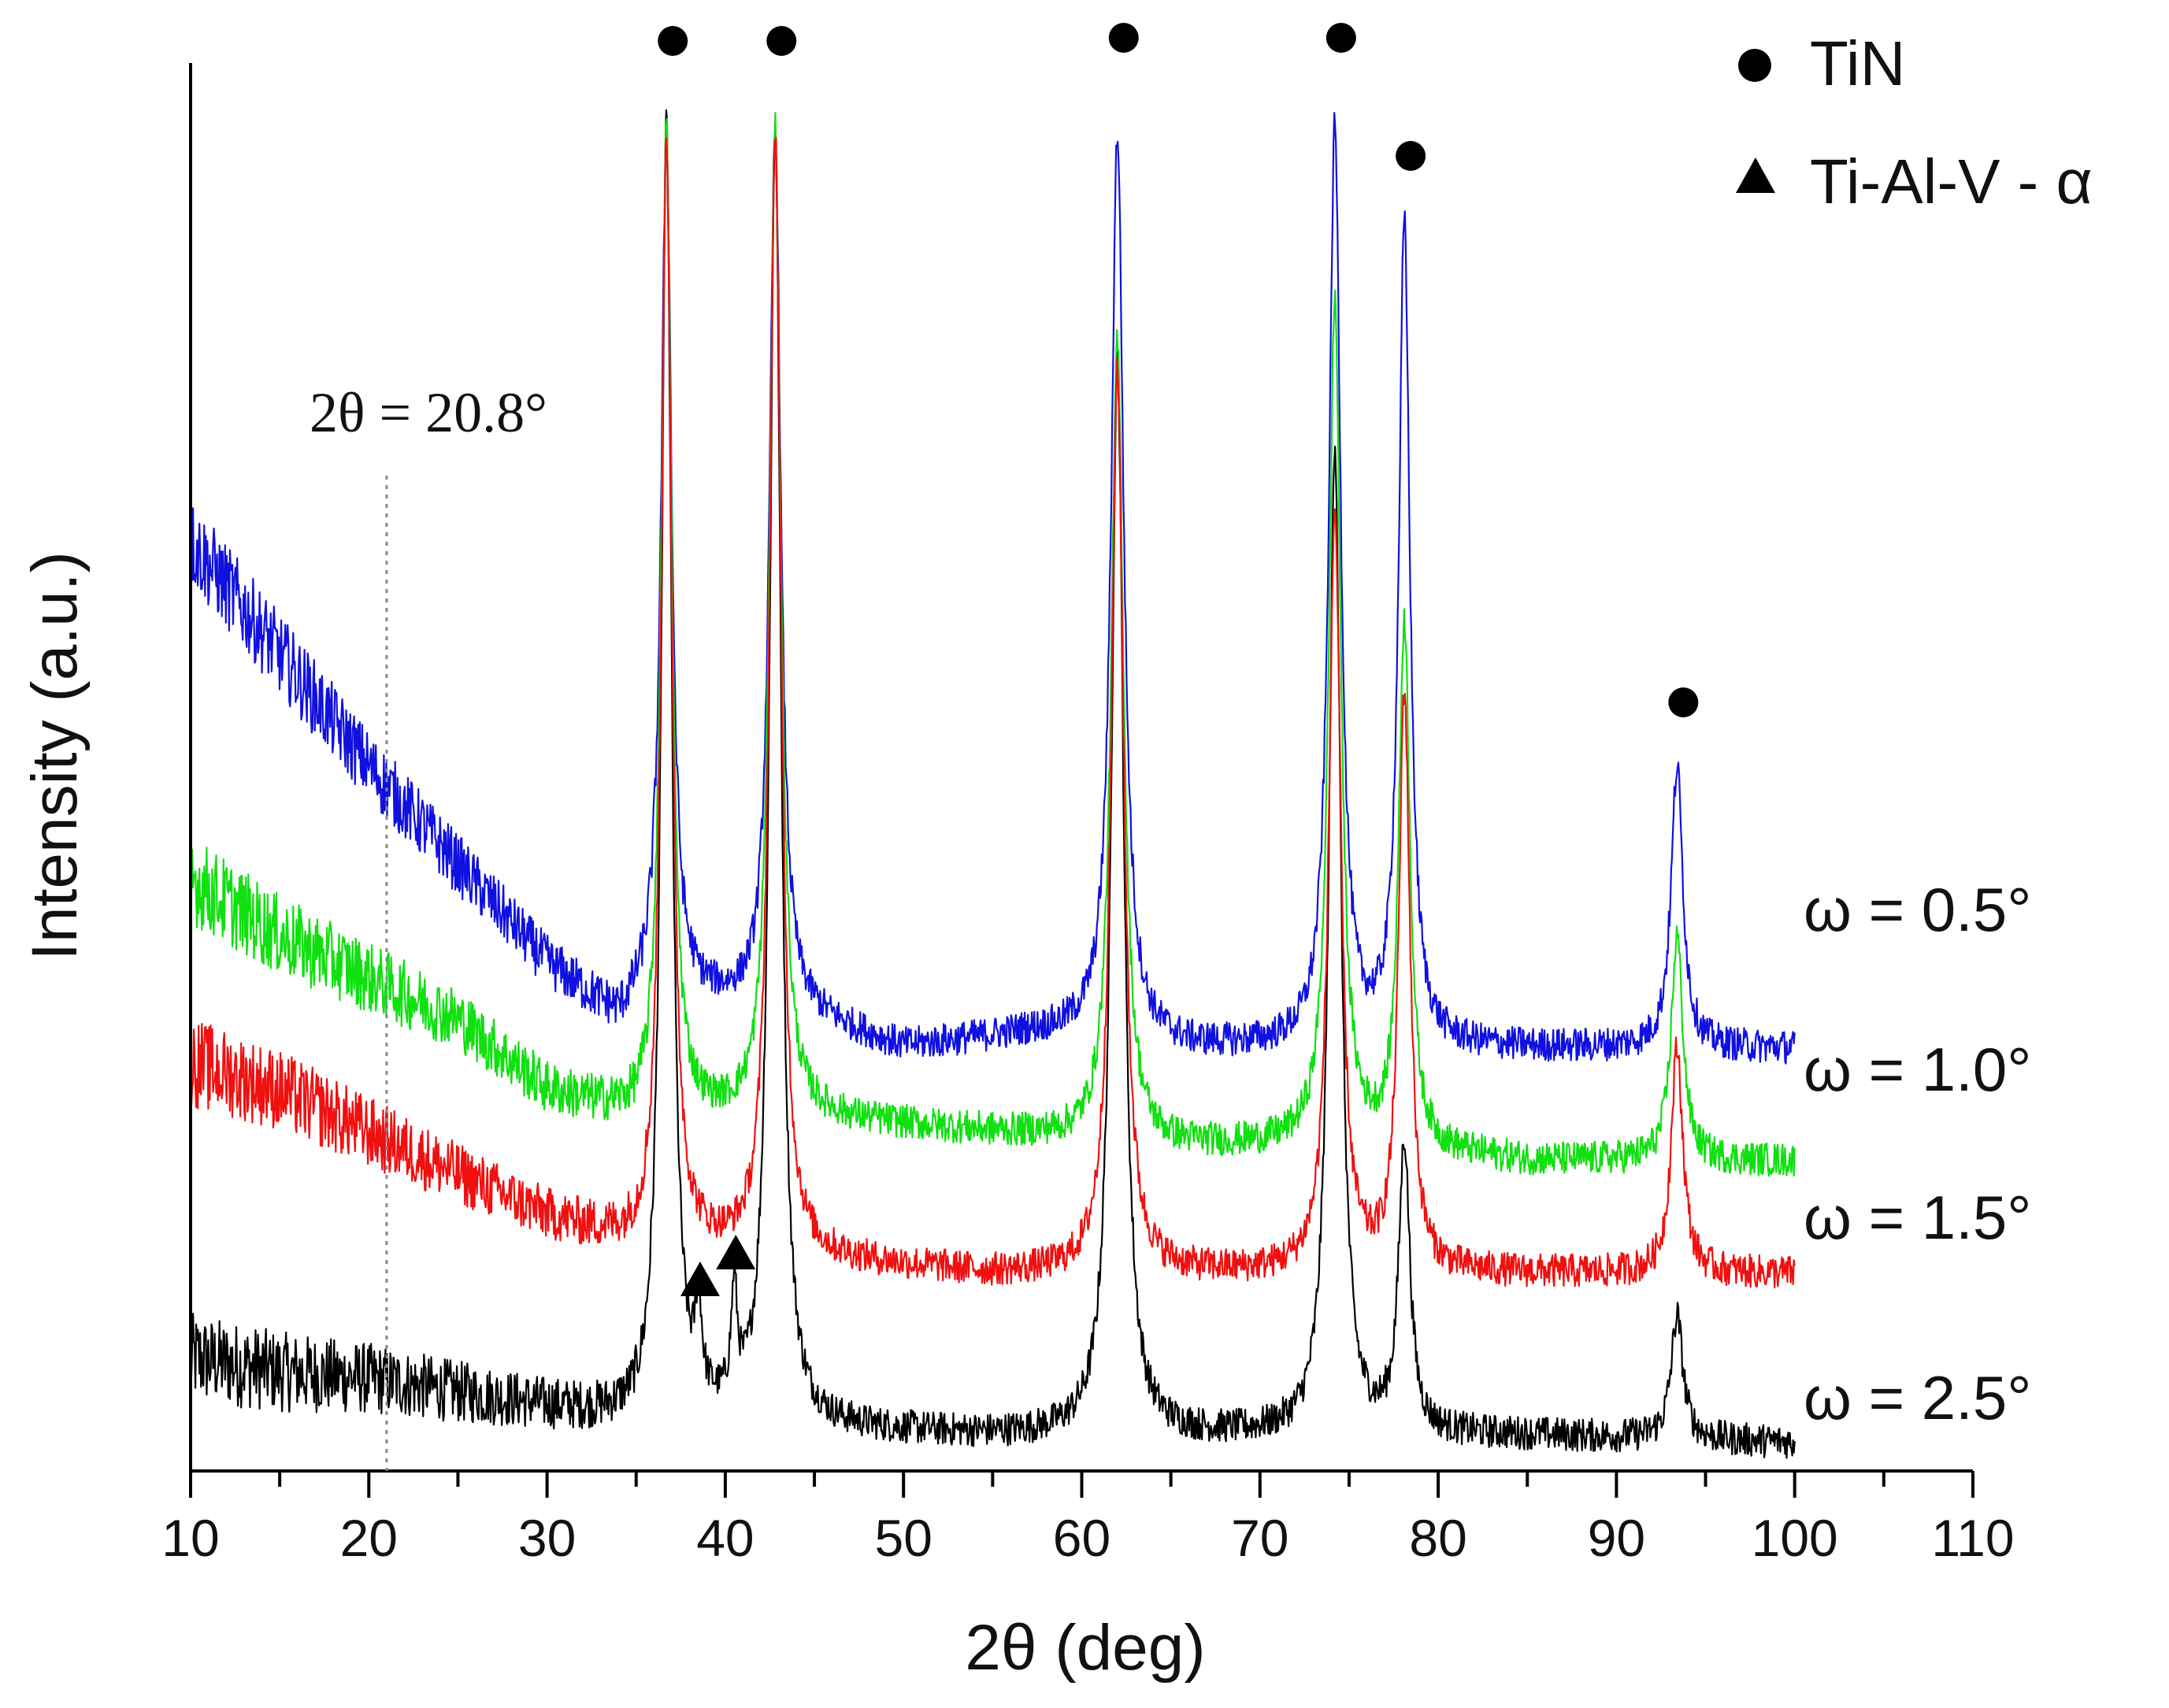 The image size is (2169, 1708). Describe the element at coordinates (1795, 1538) in the screenshot. I see `x-tick-label: 100` at that location.